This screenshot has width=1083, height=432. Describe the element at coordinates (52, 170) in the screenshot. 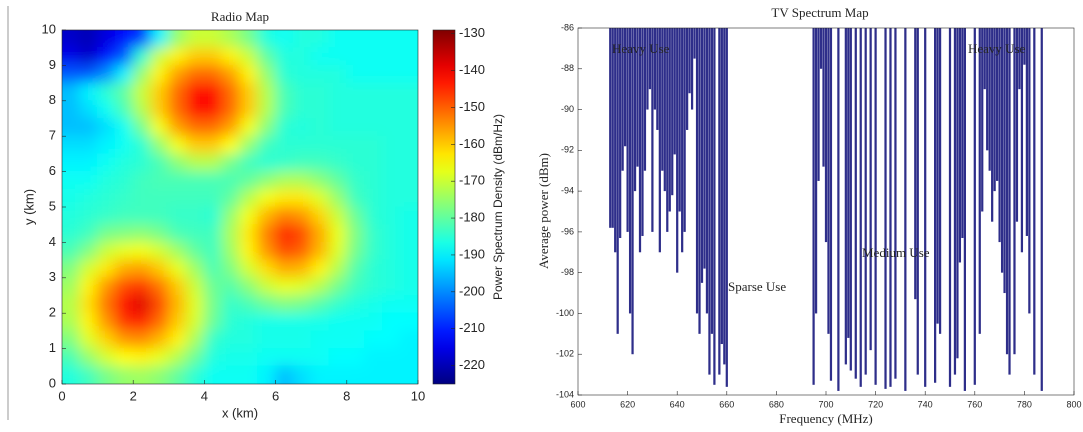

I see `y-tick-label: 6` at that location.